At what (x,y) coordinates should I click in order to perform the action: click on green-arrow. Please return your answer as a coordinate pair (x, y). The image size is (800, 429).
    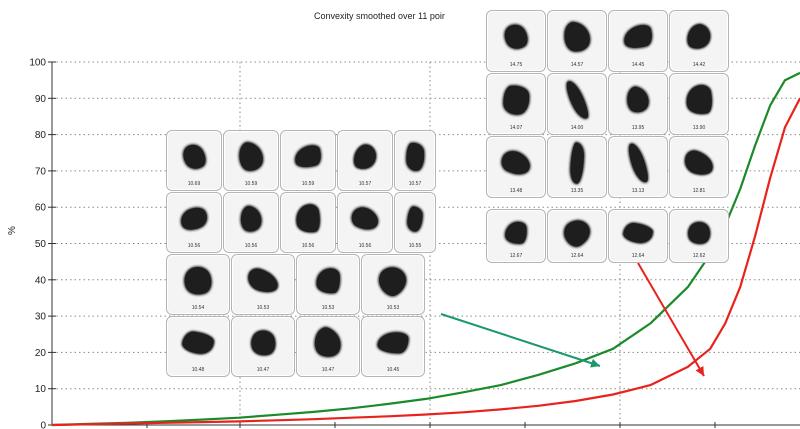
    Looking at the image, I should click on (520, 340).